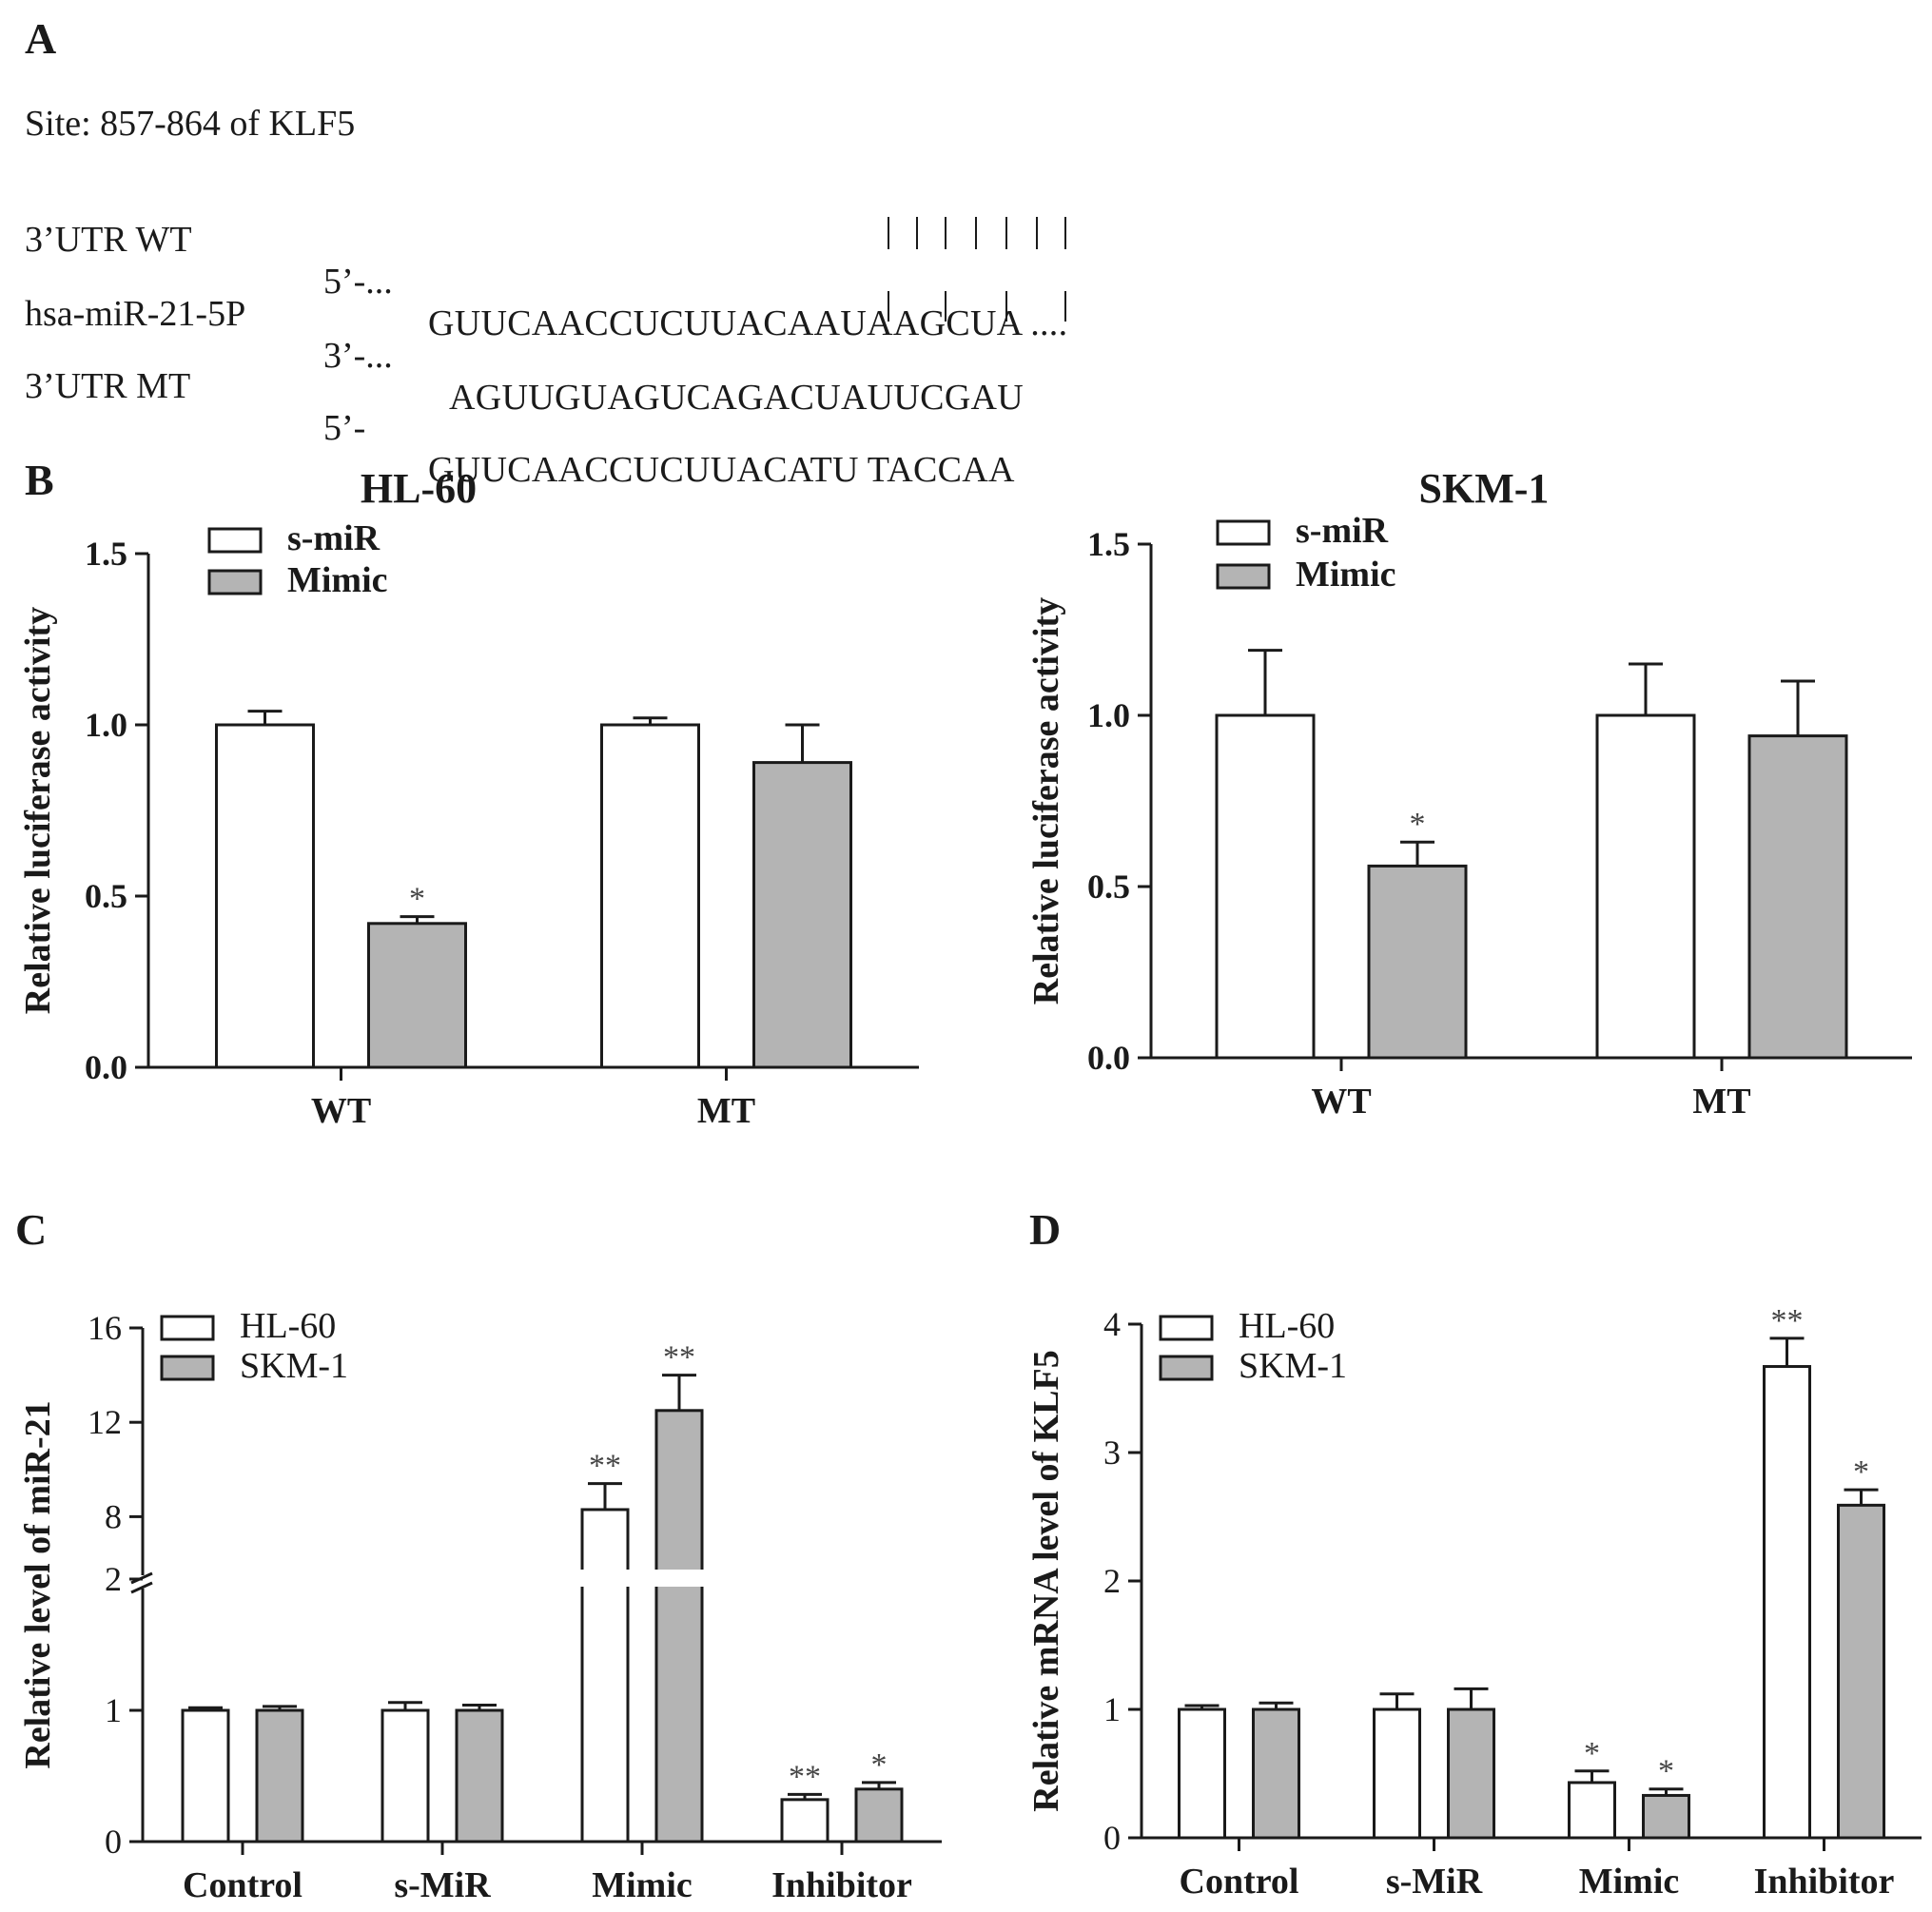 Image resolution: width=1932 pixels, height=1912 pixels. I want to click on chart-title: SKM-1, so click(1485, 488).